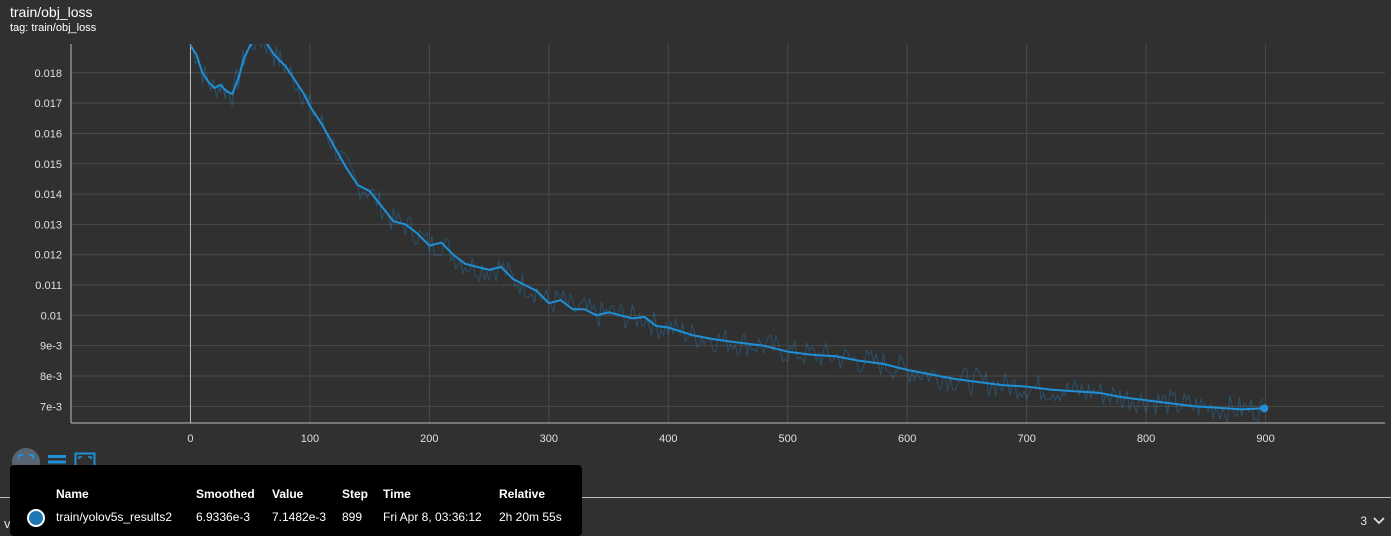  Describe the element at coordinates (695, 497) in the screenshot. I see `section-divider` at that location.